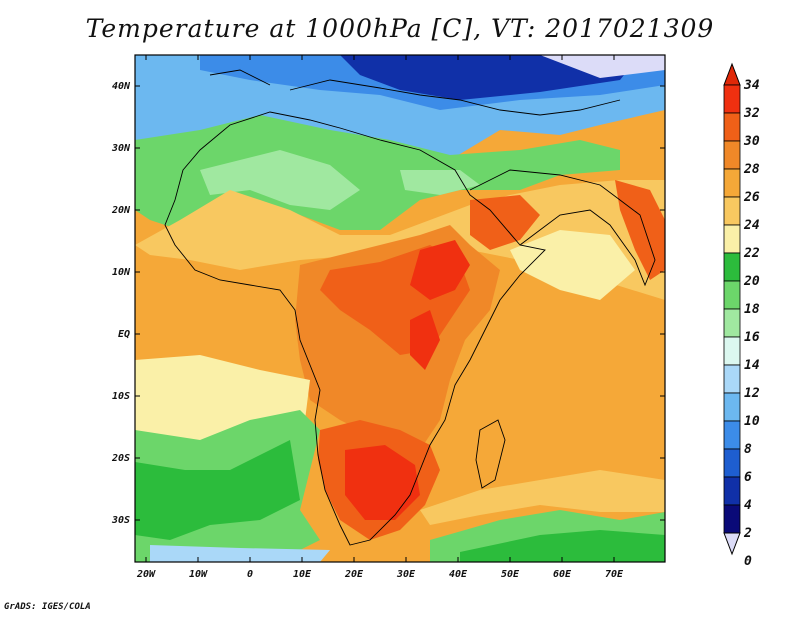 The image size is (800, 618). What do you see at coordinates (748, 477) in the screenshot?
I see `colorbar-label: 6` at bounding box center [748, 477].